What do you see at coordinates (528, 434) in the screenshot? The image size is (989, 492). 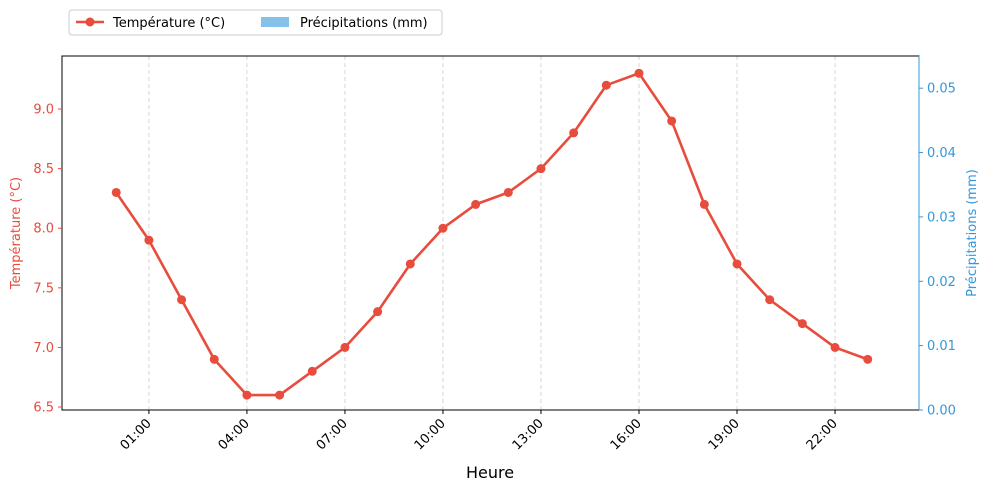 I see `x-tick-label: 13:00` at bounding box center [528, 434].